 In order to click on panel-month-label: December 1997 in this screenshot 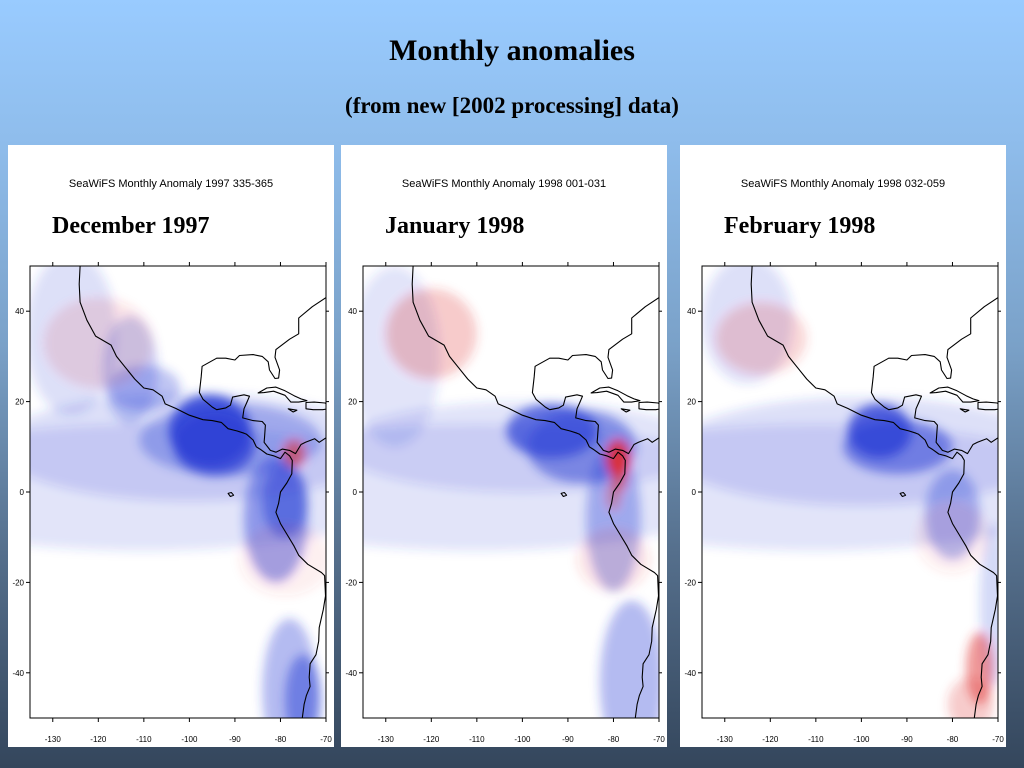, I will do `click(131, 226)`.